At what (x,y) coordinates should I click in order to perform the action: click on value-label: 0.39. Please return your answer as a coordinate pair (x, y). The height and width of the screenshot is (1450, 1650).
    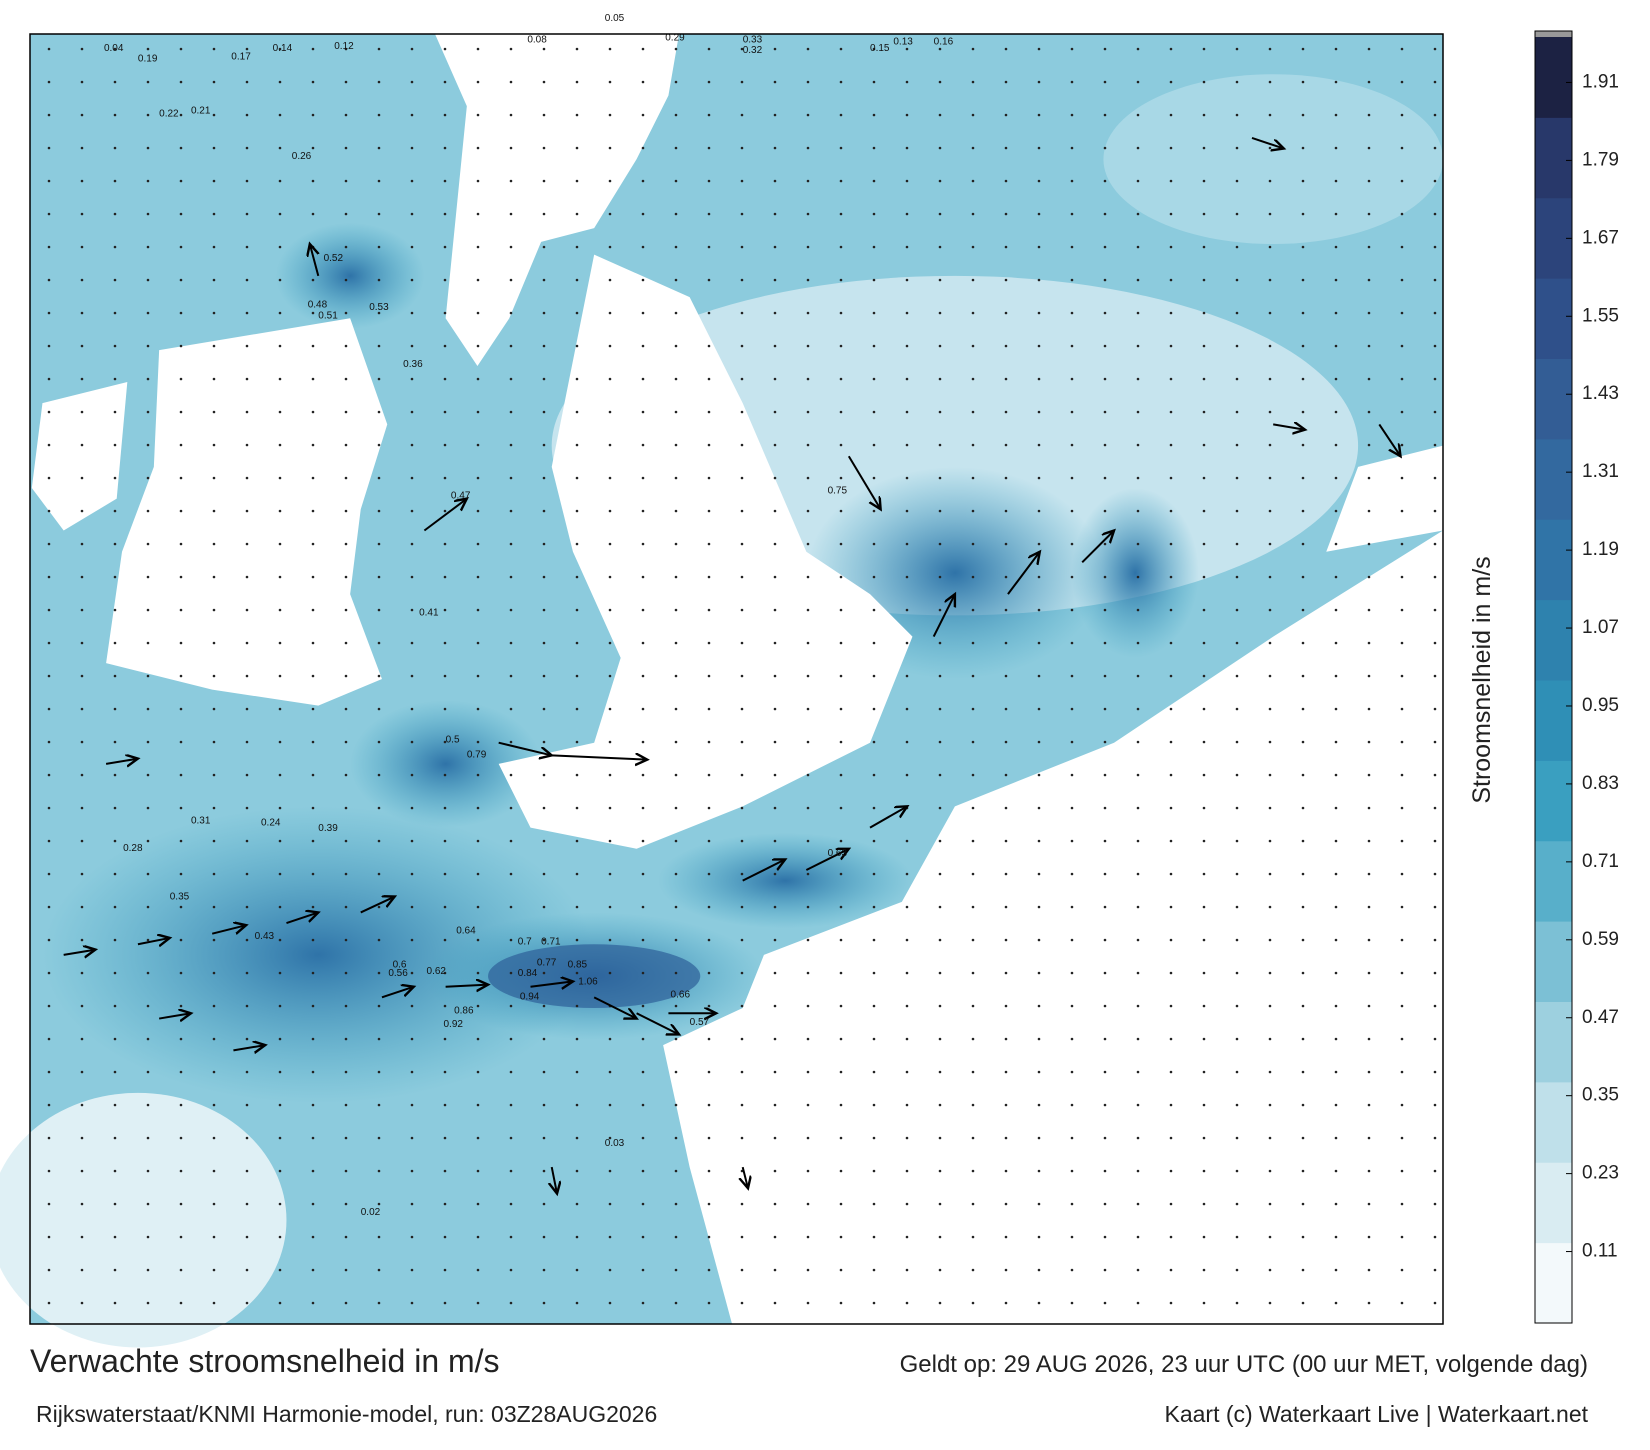
    Looking at the image, I should click on (328, 828).